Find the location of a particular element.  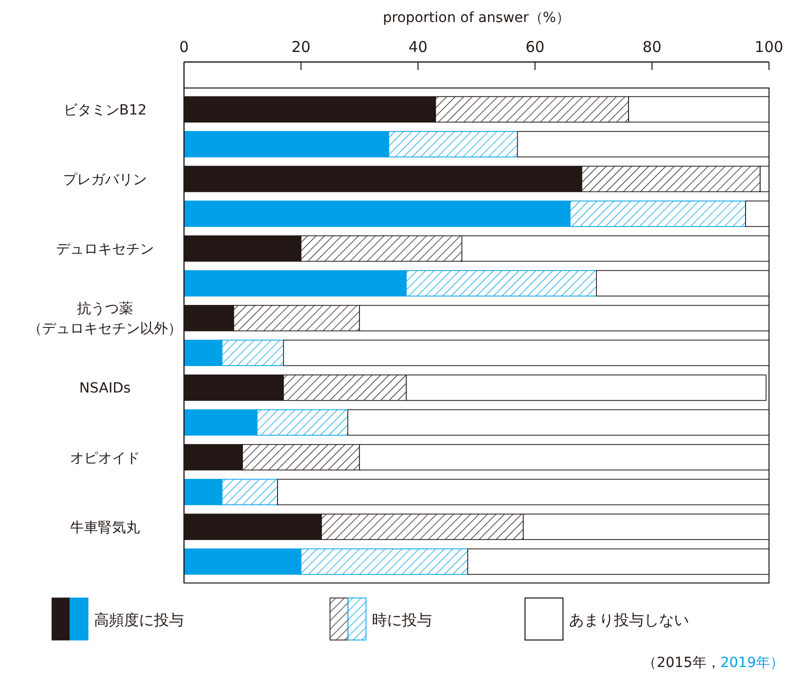

y-tick-label: ビタミンB12 is located at coordinates (105, 110).